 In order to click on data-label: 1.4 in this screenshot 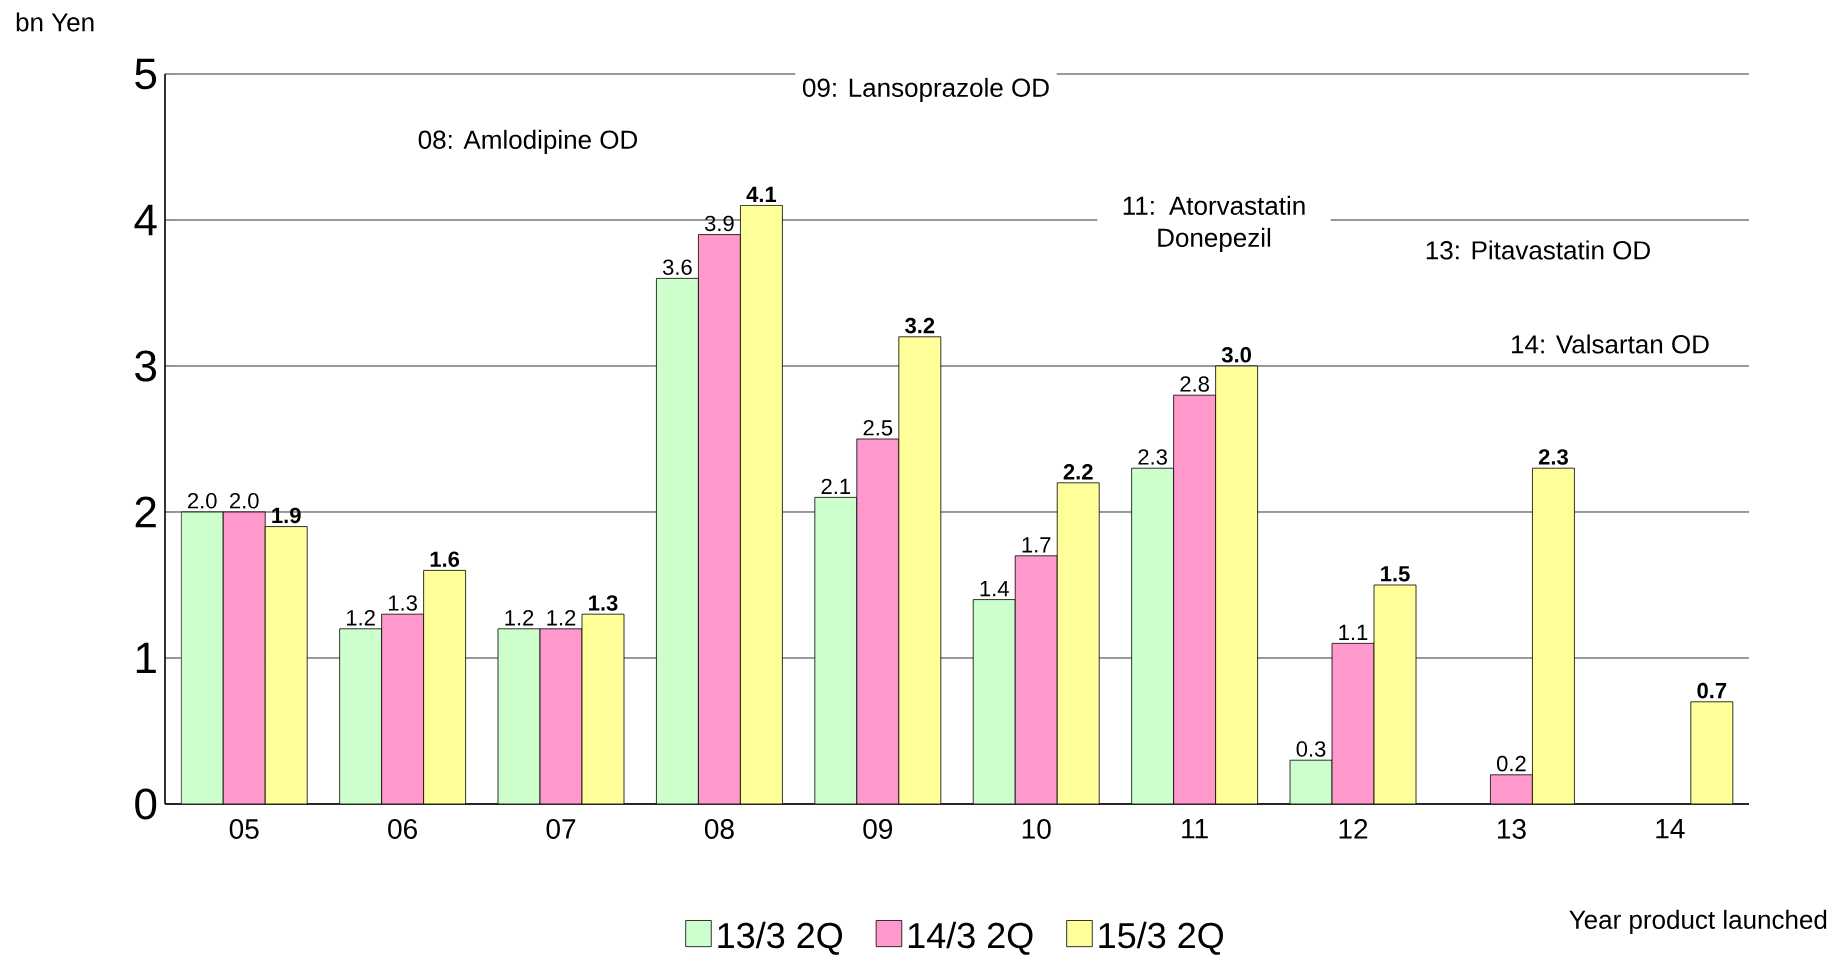, I will do `click(994, 589)`.